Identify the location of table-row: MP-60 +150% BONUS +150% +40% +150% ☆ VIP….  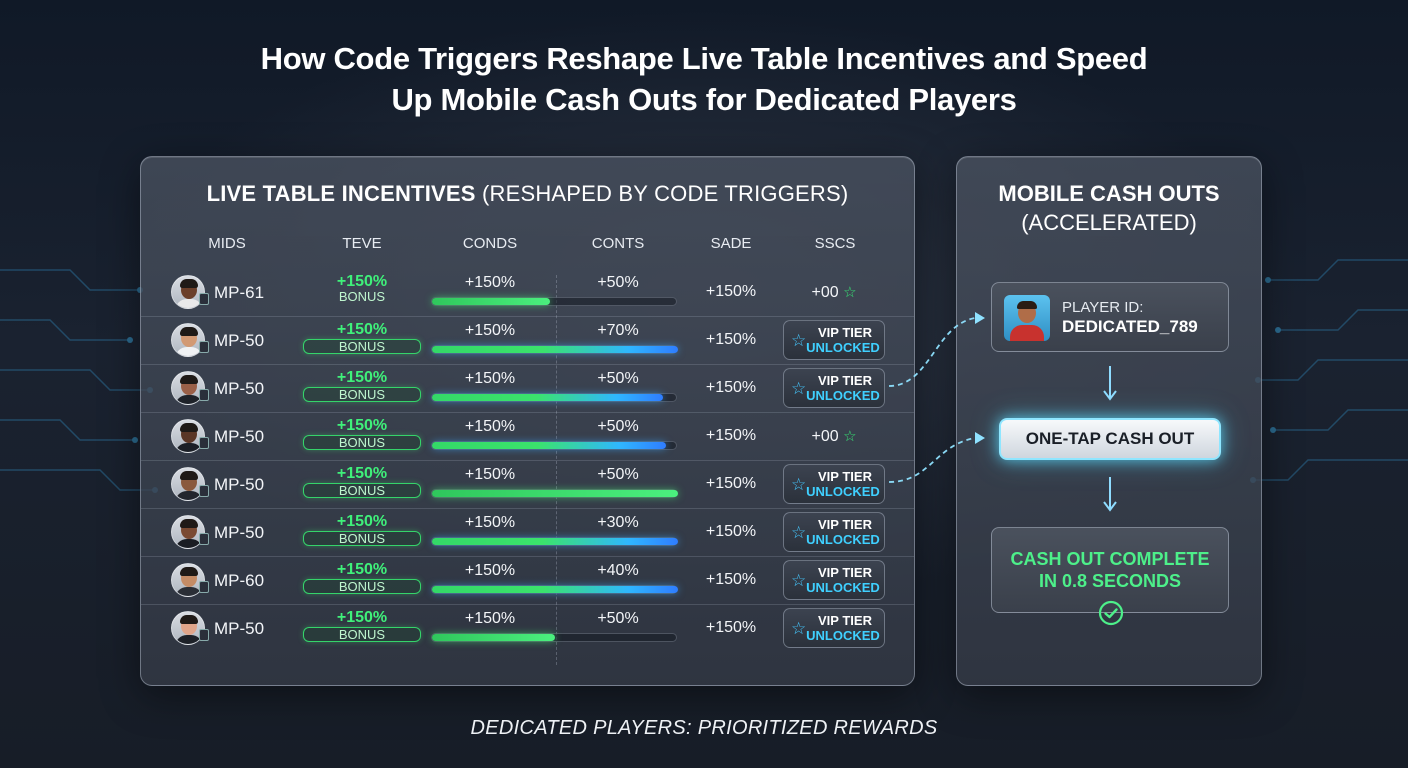
(527, 581).